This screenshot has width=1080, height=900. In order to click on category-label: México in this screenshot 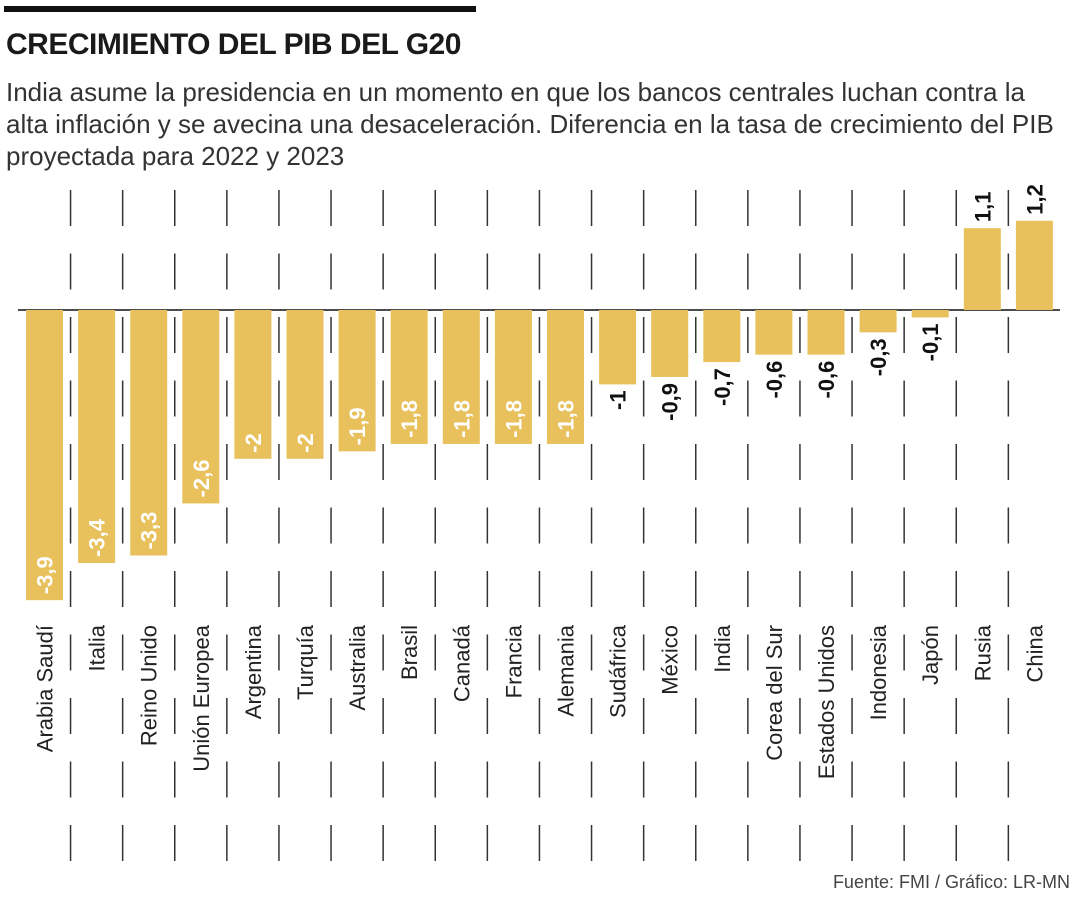, I will do `click(670, 660)`.